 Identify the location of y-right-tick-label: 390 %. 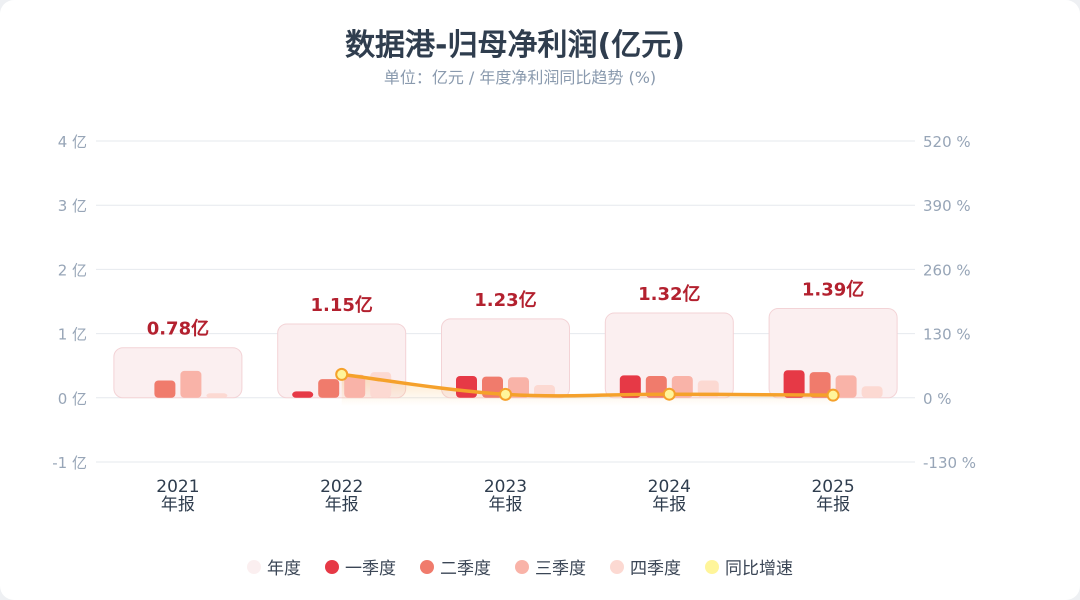
(947, 206).